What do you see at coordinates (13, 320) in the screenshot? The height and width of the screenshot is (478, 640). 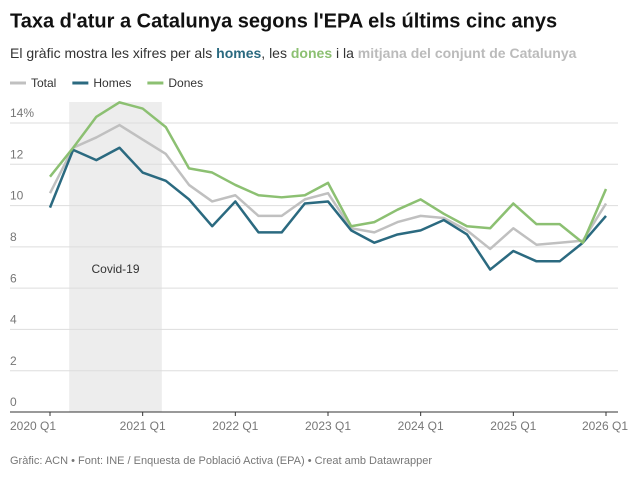 I see `y-tick-label: 4` at bounding box center [13, 320].